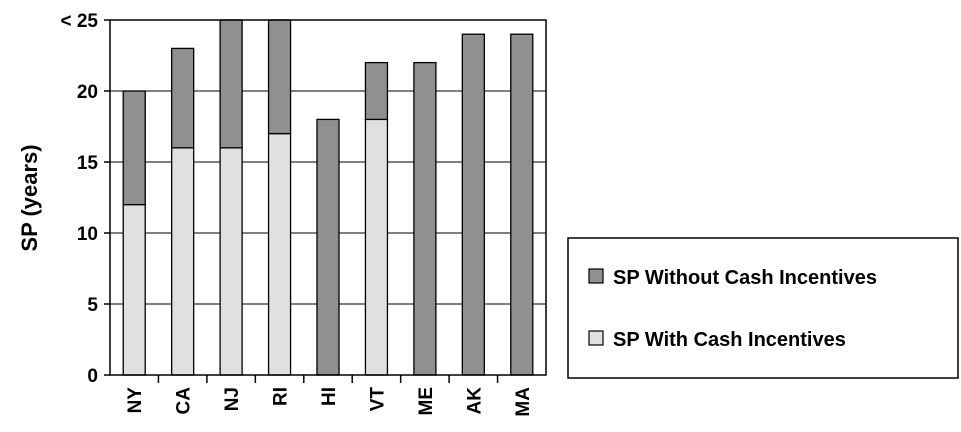 The width and height of the screenshot is (961, 432). I want to click on x-tick-label: ME, so click(426, 401).